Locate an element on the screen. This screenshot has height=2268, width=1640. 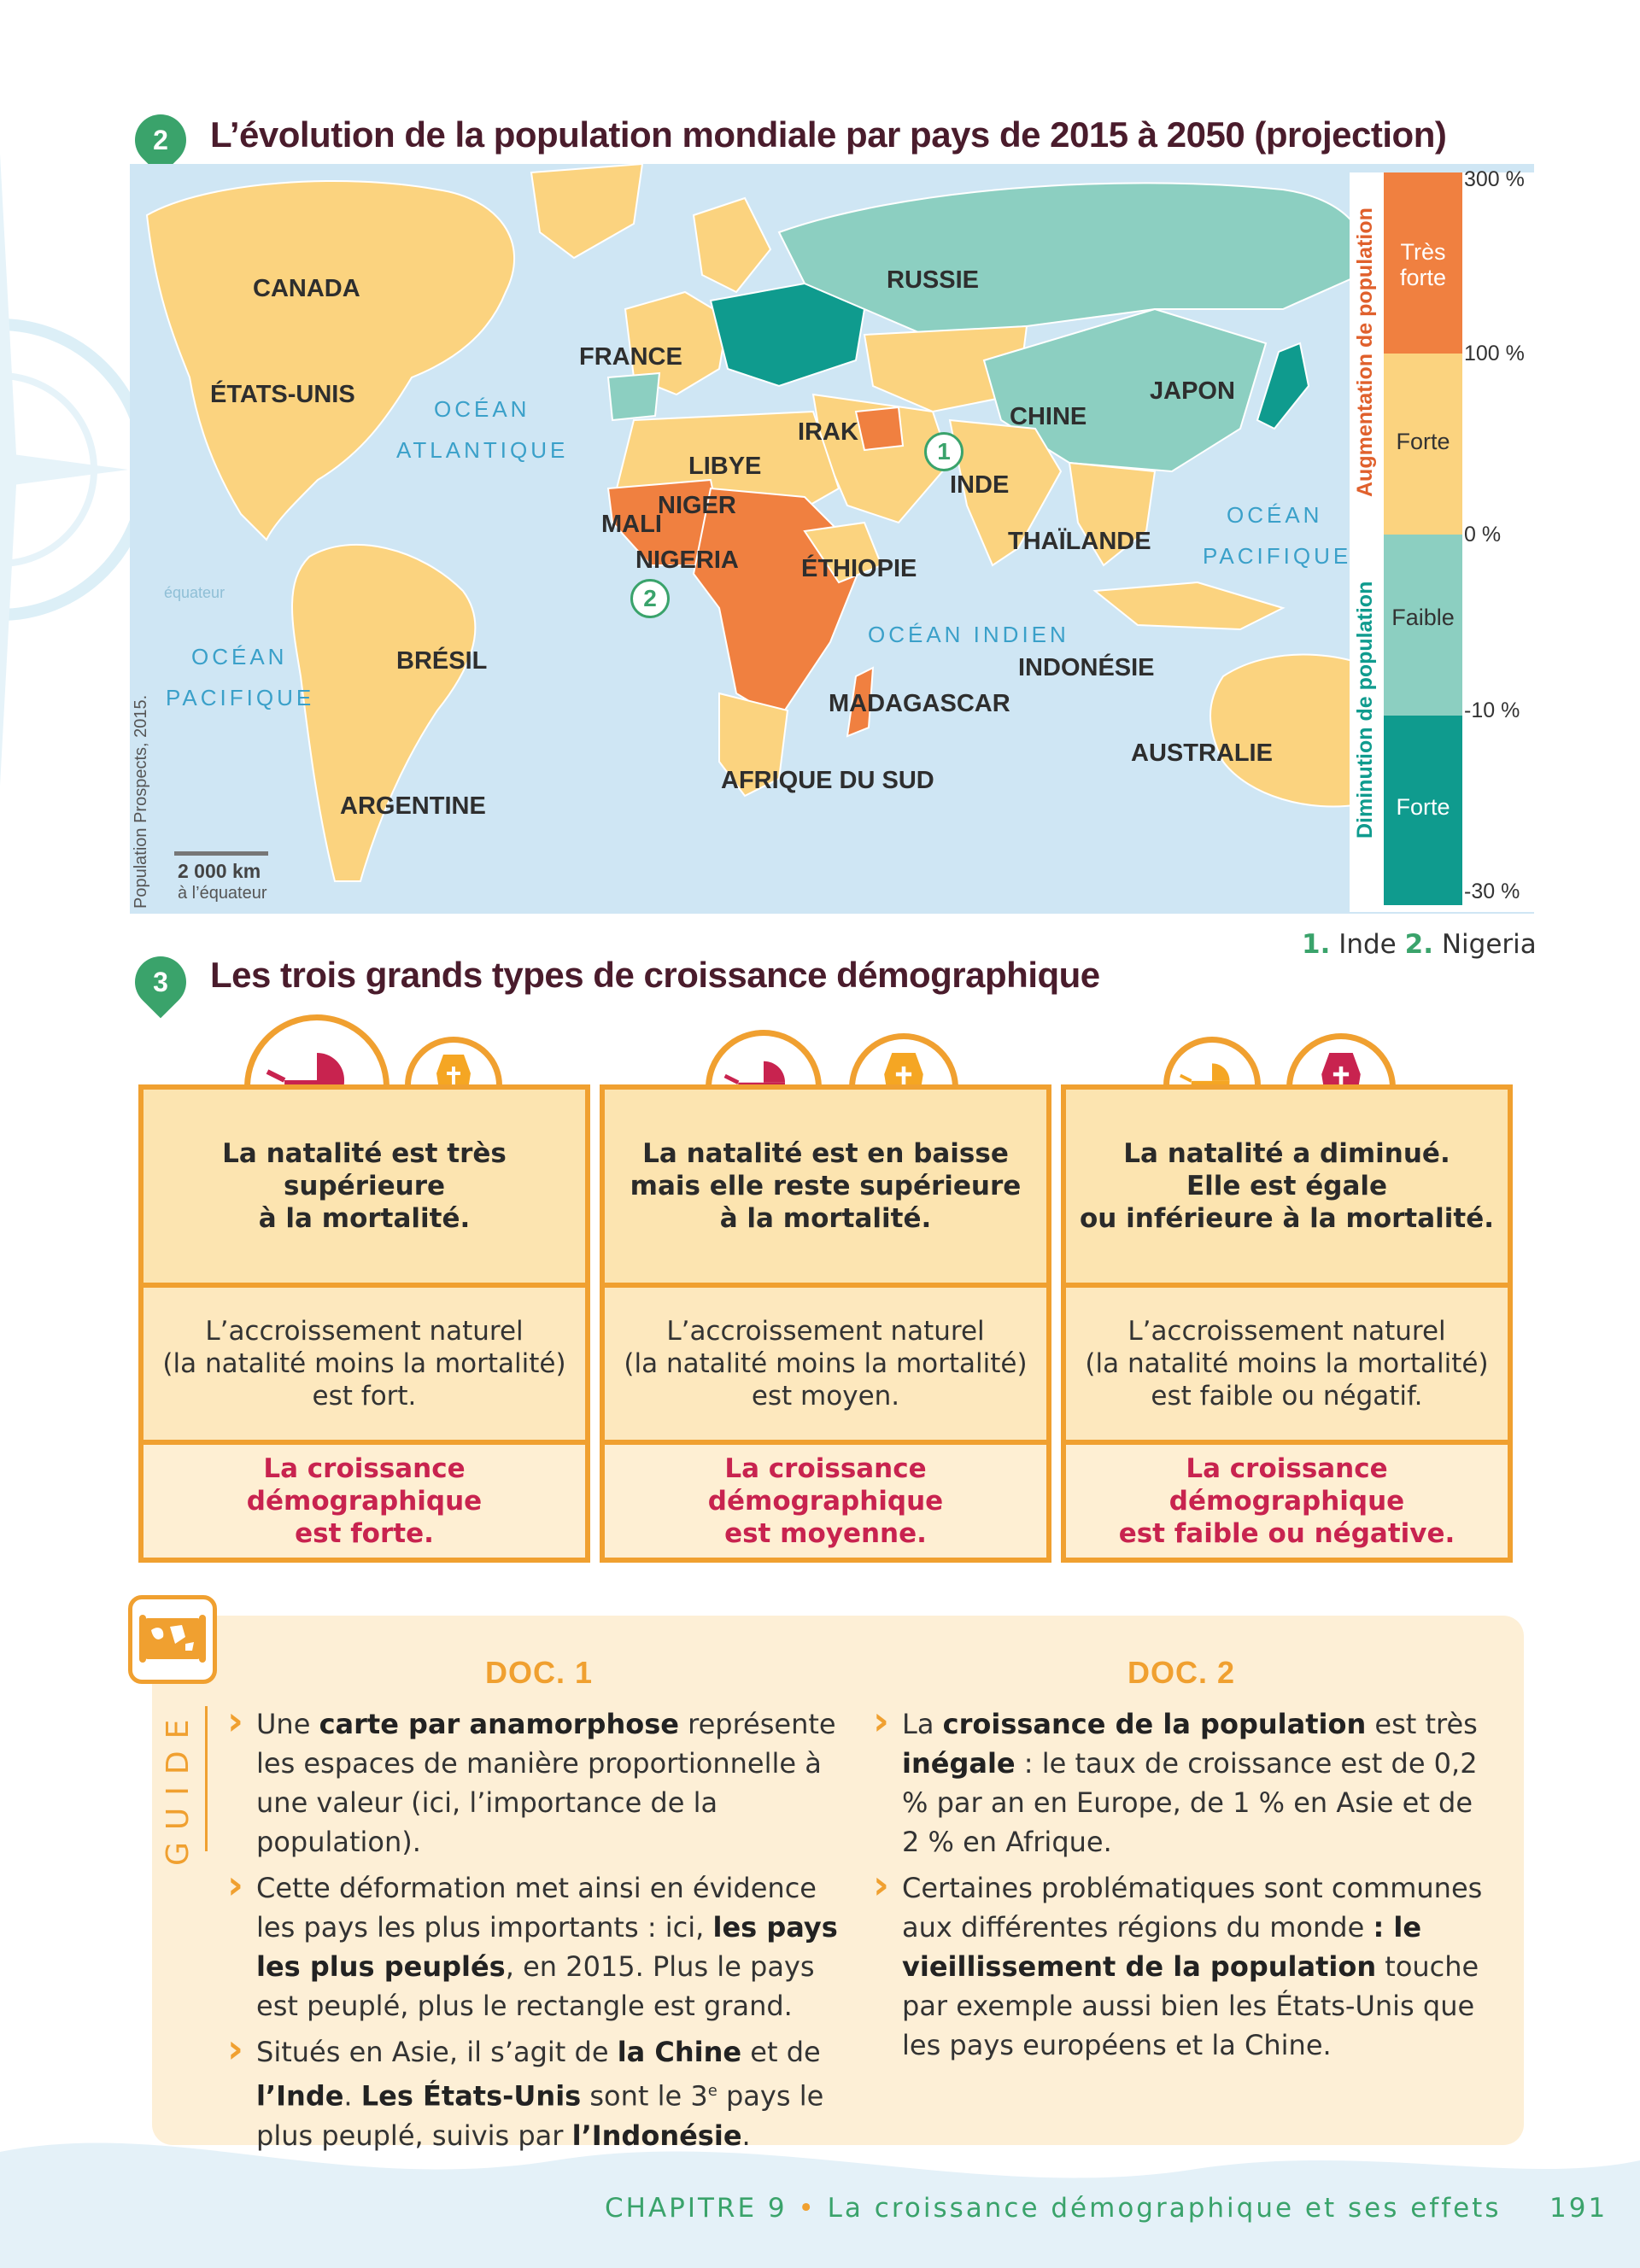
page-number: 191 is located at coordinates (1578, 2208).